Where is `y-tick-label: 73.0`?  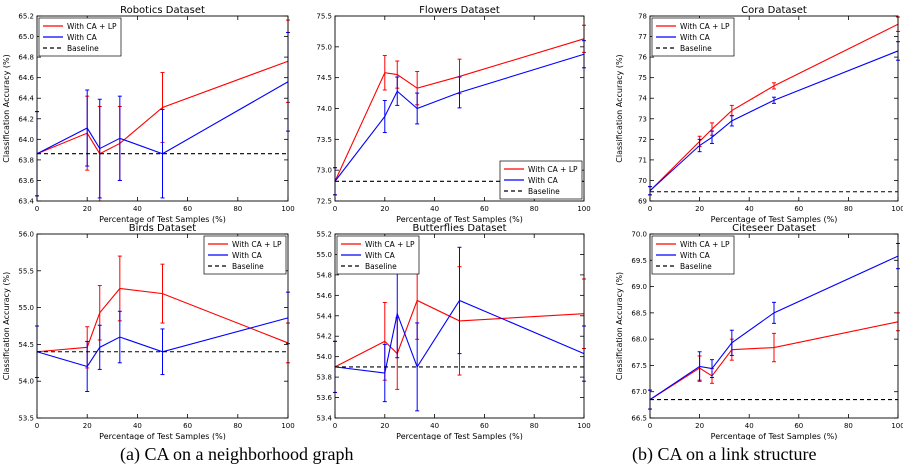 y-tick-label: 73.0 is located at coordinates (324, 171).